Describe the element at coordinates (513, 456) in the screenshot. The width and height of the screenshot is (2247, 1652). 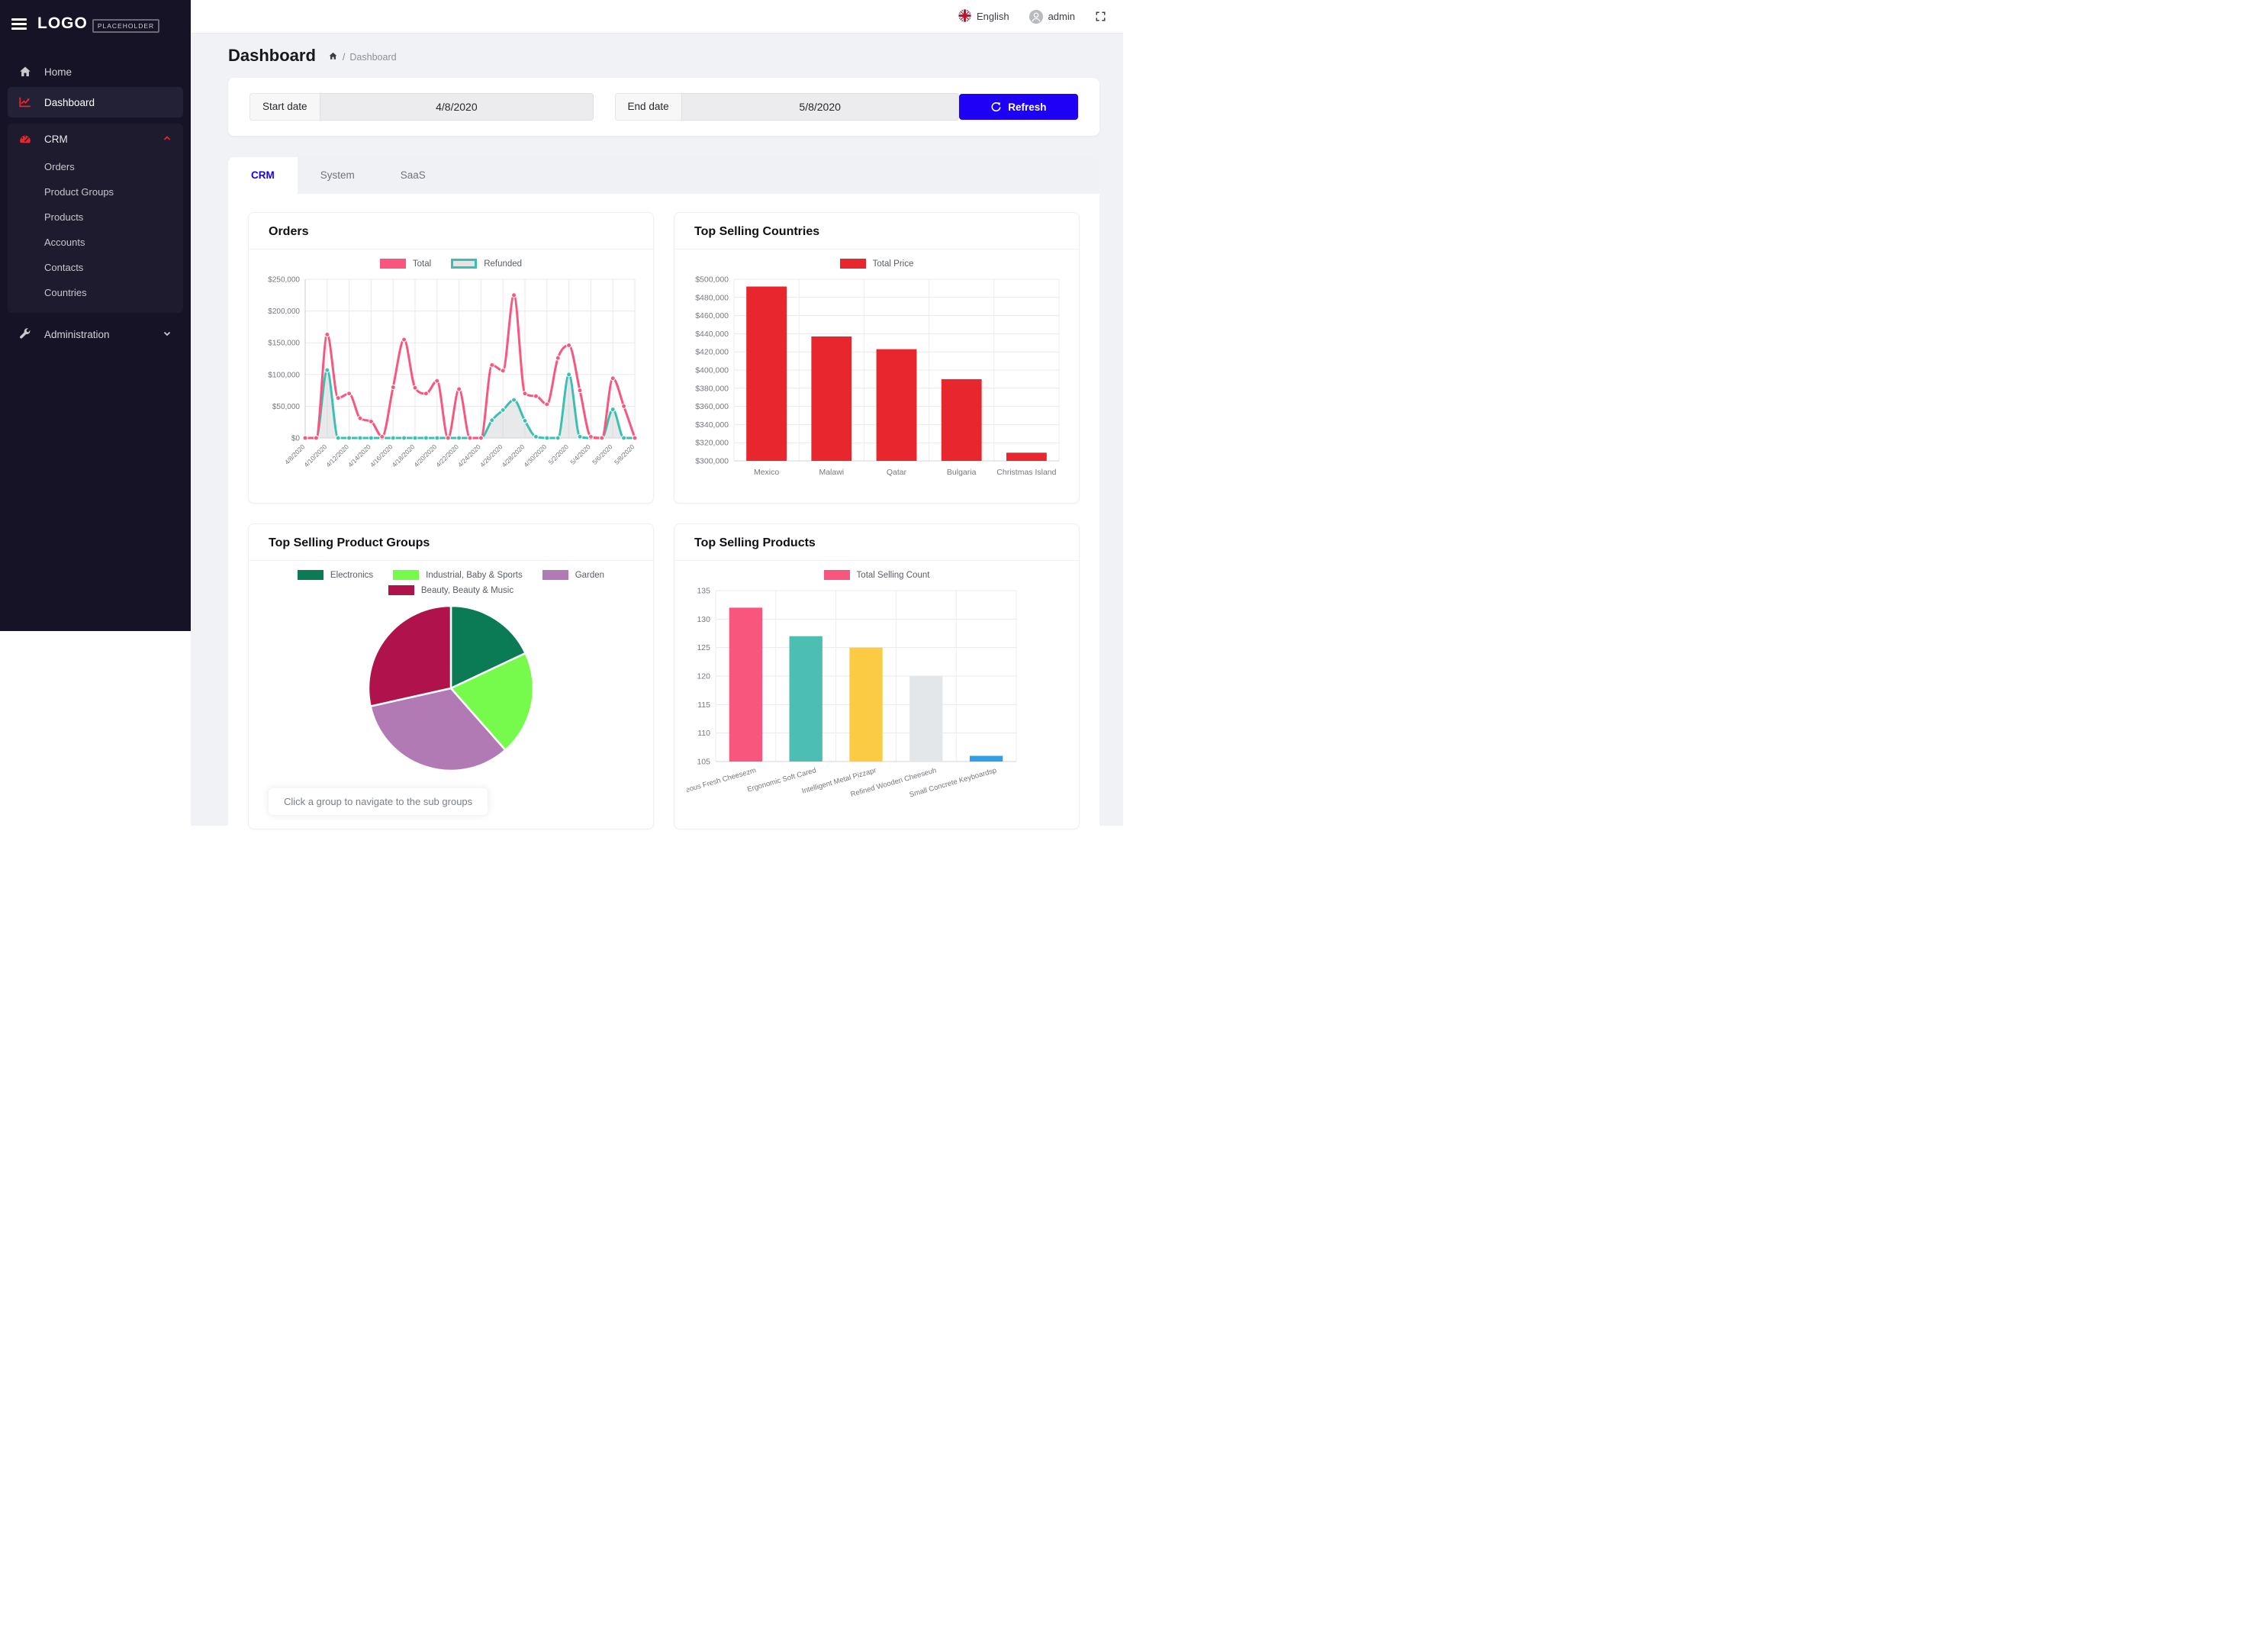
I see `x-tick-label: 4/28/2020` at that location.